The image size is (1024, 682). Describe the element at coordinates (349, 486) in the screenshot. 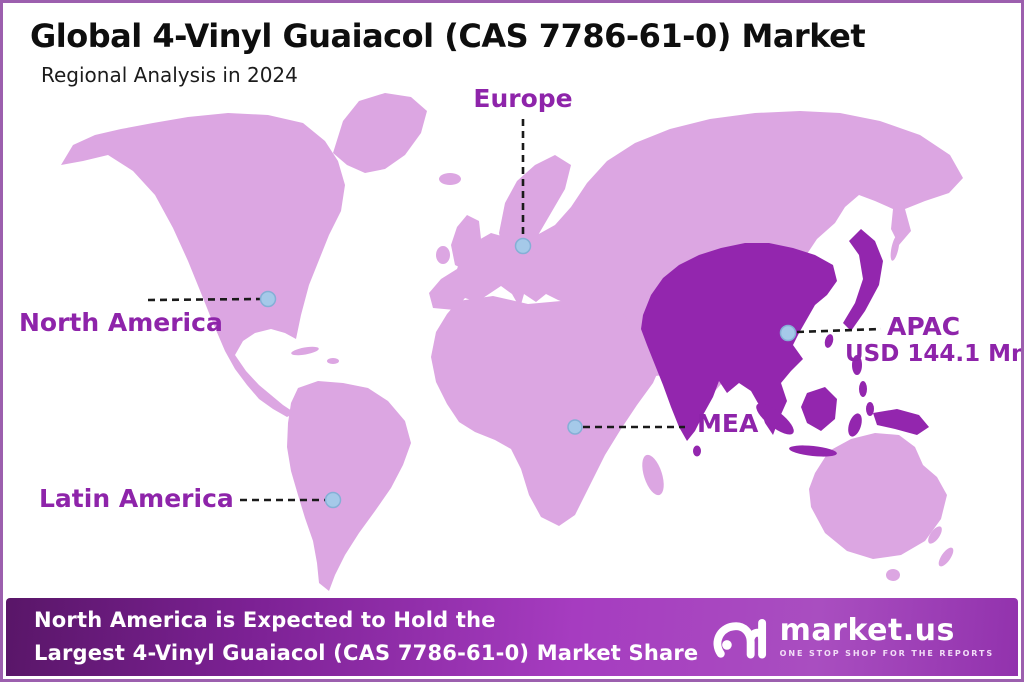

I see `map-south-america` at that location.